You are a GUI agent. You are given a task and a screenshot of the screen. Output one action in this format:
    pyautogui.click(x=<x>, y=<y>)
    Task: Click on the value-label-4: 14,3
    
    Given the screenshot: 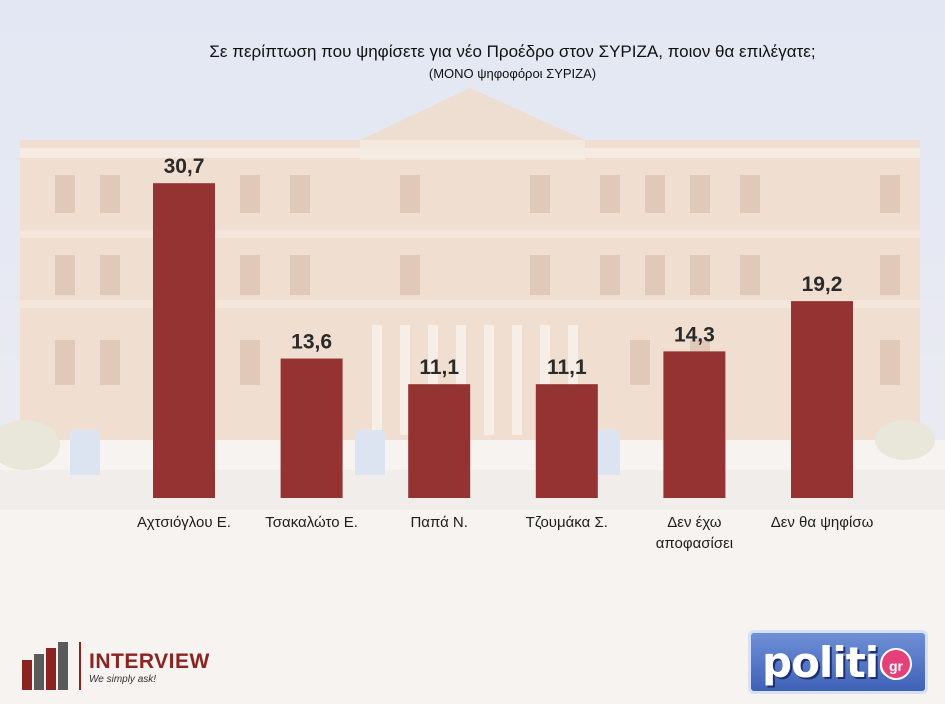 What is the action you would take?
    pyautogui.click(x=694, y=334)
    